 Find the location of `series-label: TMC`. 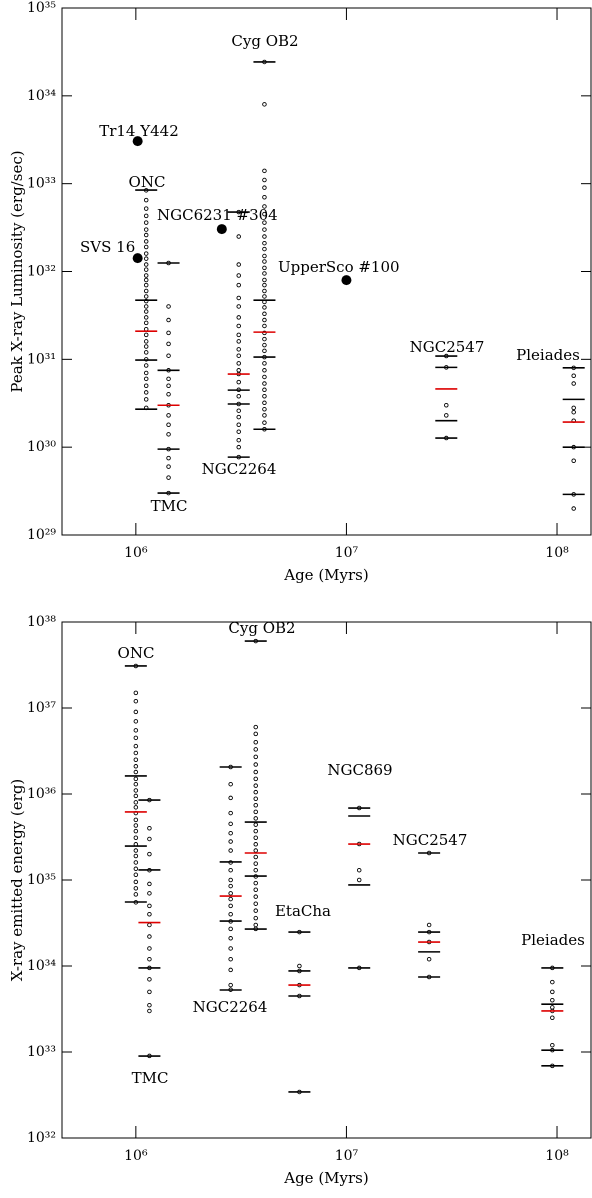

series-label: TMC is located at coordinates (169, 506).